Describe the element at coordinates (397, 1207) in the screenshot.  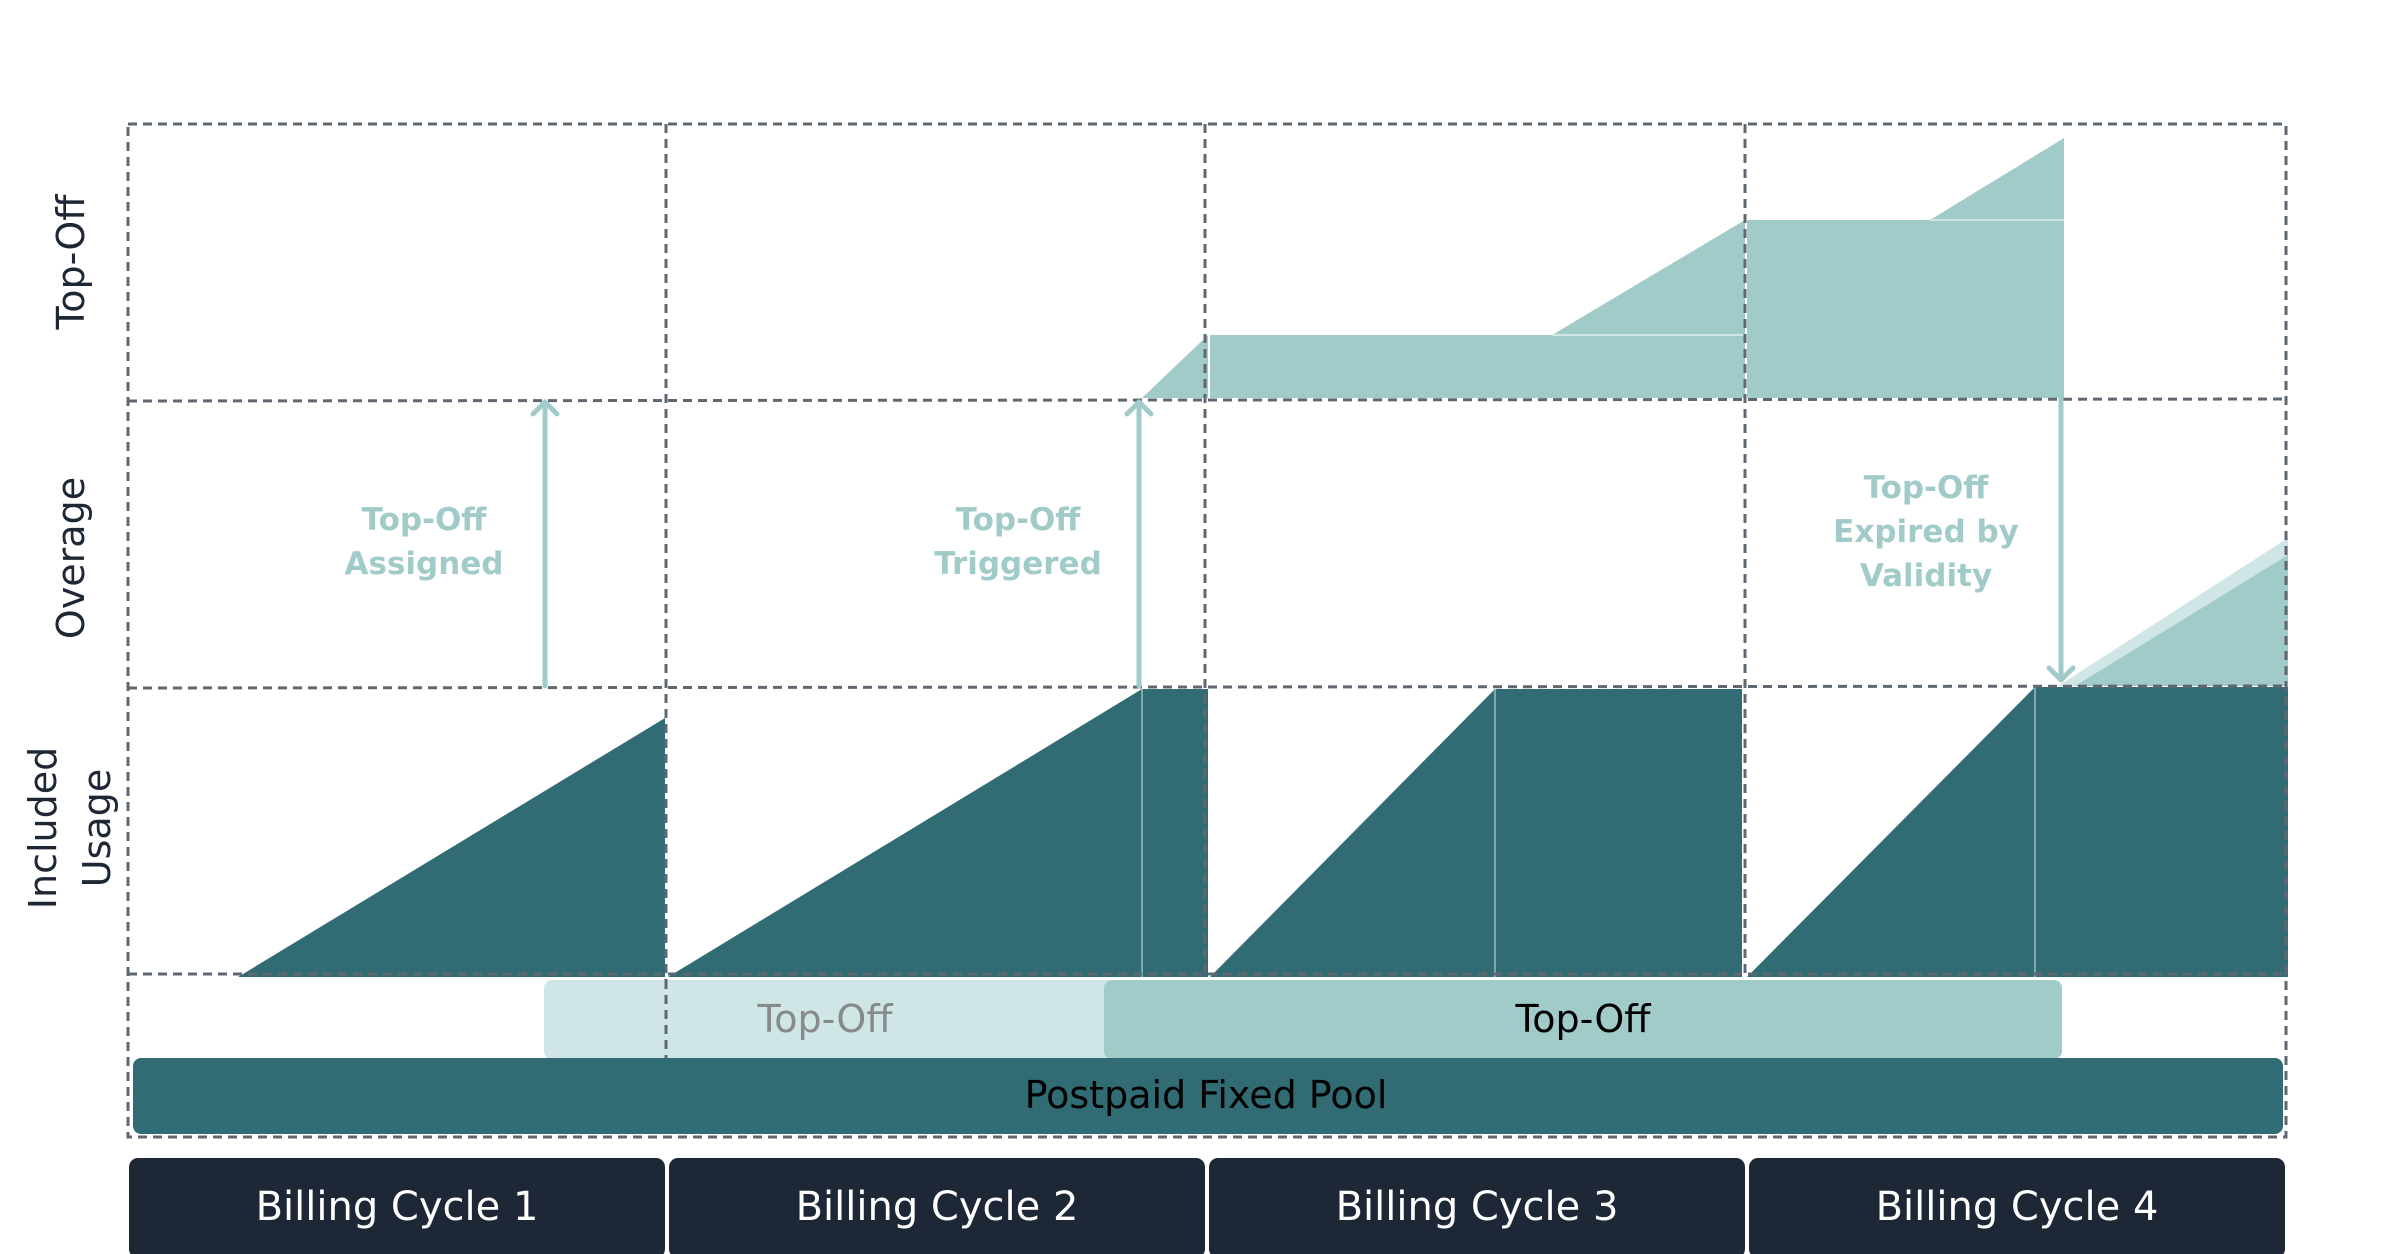
I see `billing-cycle-1-label: Billing Cycle 1` at that location.